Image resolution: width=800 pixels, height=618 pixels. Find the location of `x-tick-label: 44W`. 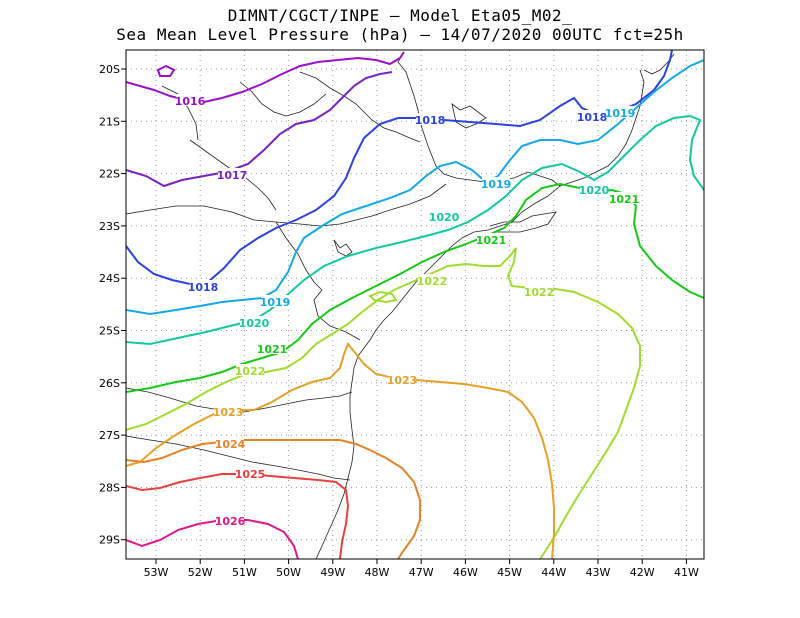

x-tick-label: 44W is located at coordinates (553, 572).